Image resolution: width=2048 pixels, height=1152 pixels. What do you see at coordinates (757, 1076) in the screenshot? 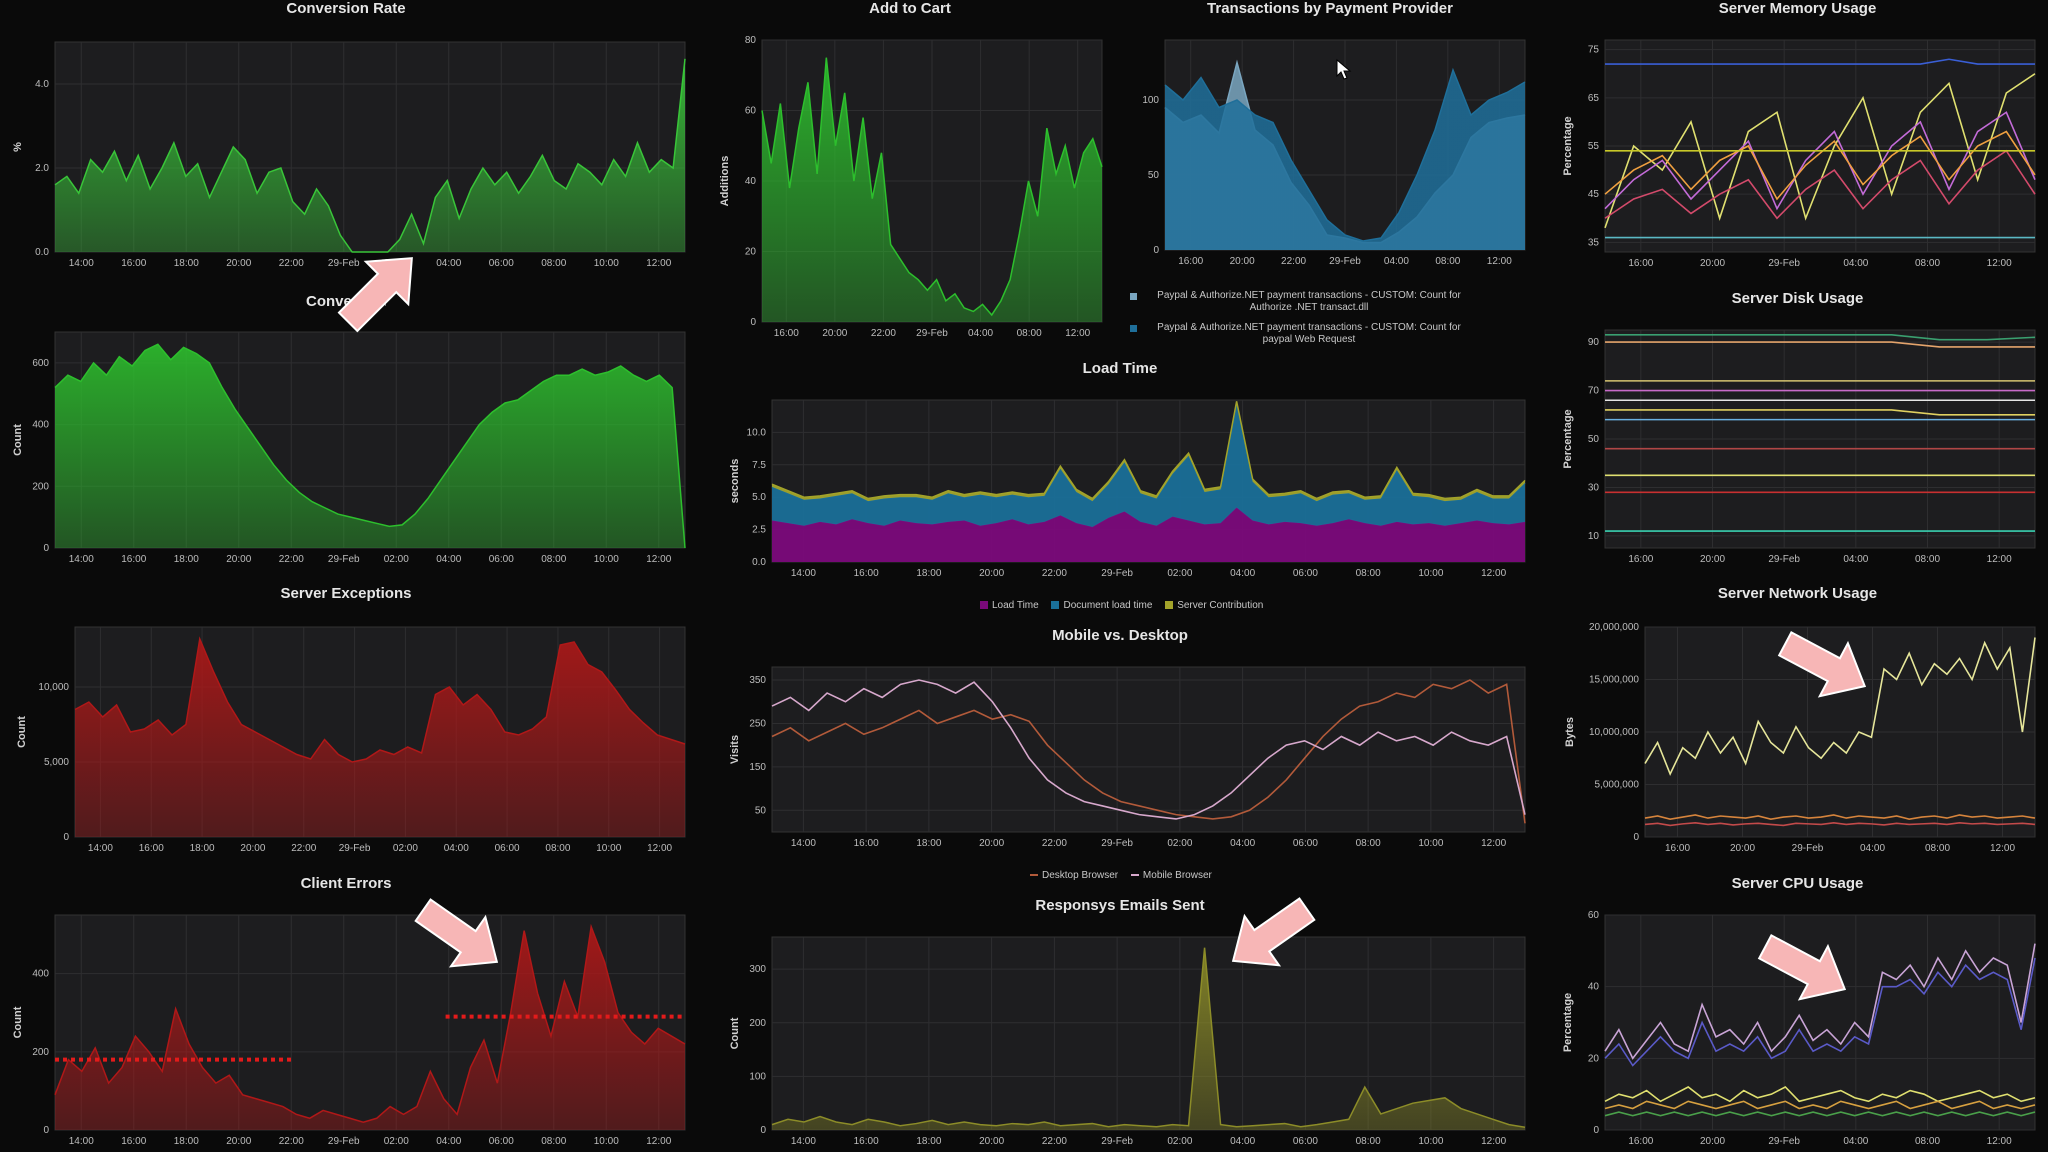
I see `y-tick-label: 100` at bounding box center [757, 1076].